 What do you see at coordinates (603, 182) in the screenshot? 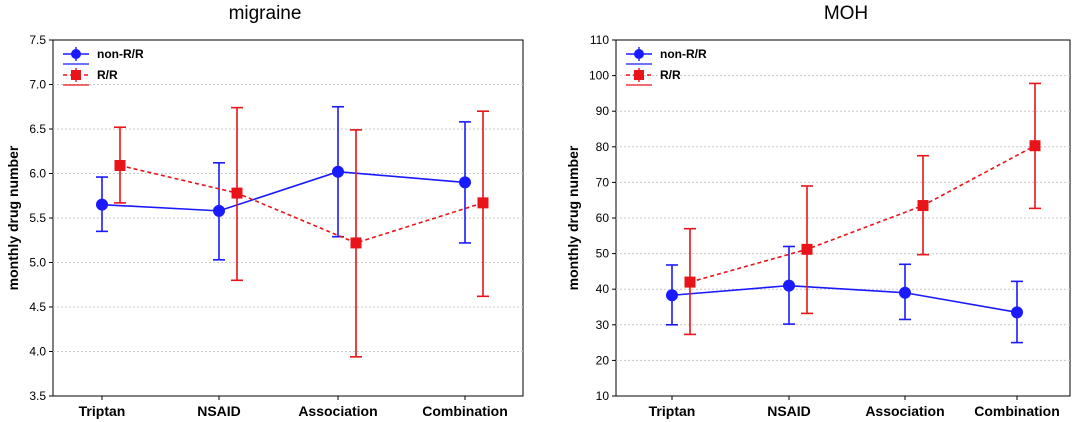
I see `y-tick-label: 70` at bounding box center [603, 182].